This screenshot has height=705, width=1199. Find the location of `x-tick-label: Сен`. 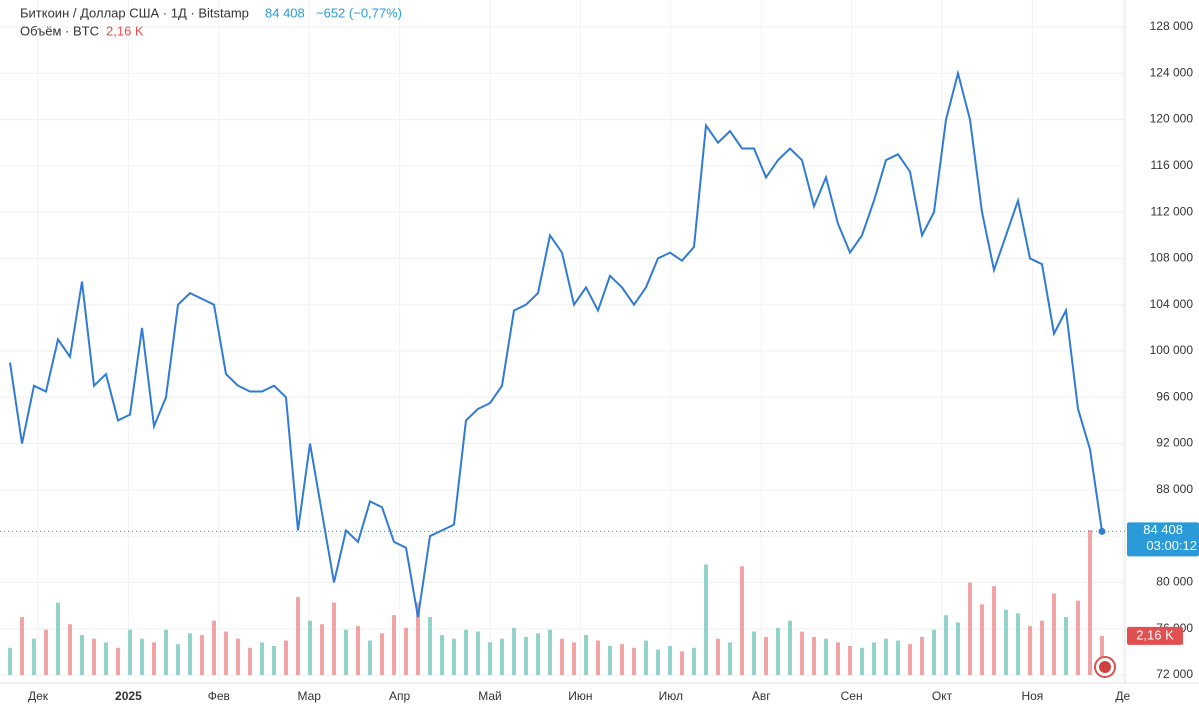

x-tick-label: Сен is located at coordinates (852, 696).